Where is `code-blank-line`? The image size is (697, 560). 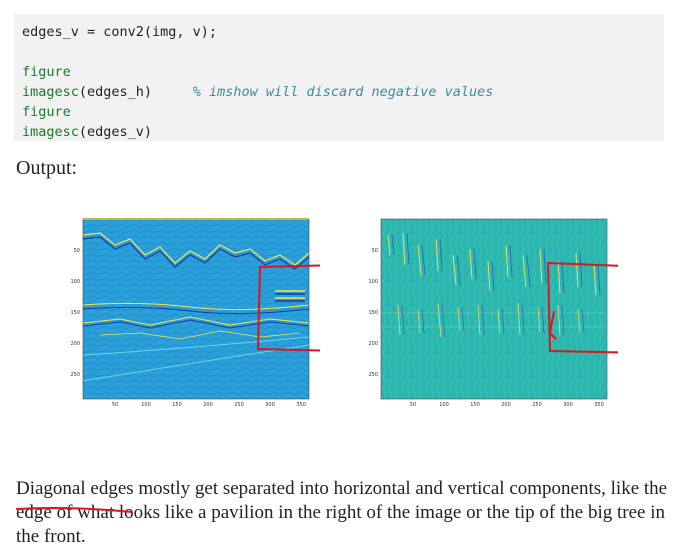
code-blank-line is located at coordinates (339, 52).